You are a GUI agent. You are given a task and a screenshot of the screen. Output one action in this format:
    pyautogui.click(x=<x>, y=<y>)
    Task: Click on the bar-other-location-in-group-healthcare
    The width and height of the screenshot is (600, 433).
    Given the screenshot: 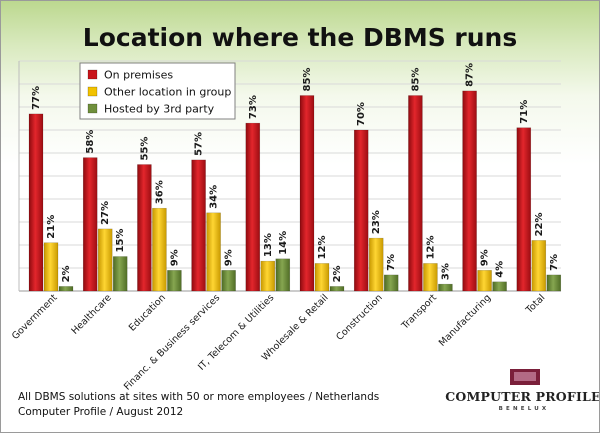 What is the action you would take?
    pyautogui.click(x=105, y=260)
    